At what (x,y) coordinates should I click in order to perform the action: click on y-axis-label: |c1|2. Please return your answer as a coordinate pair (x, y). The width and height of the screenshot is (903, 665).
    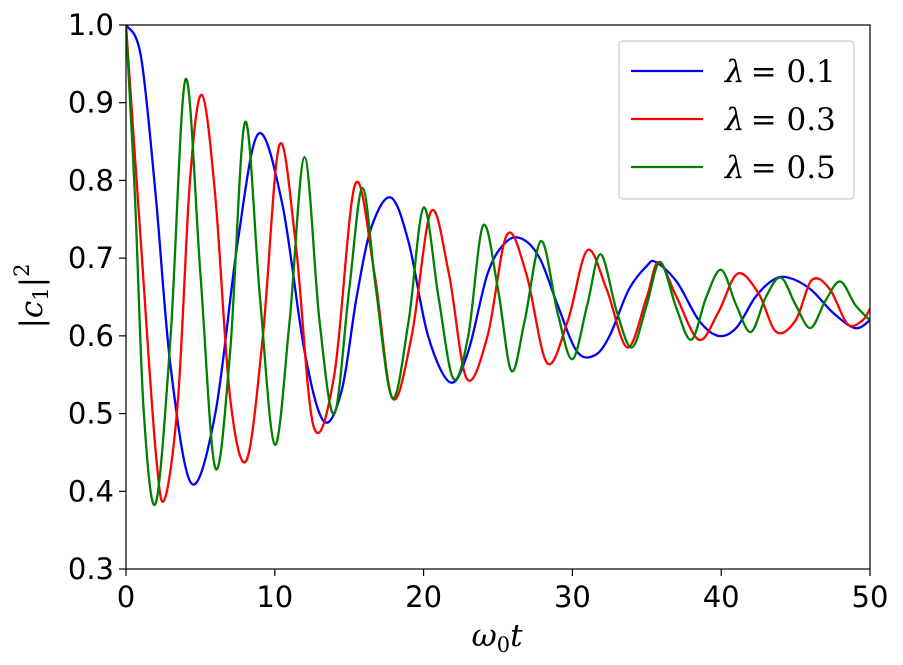
    Looking at the image, I should click on (31, 295).